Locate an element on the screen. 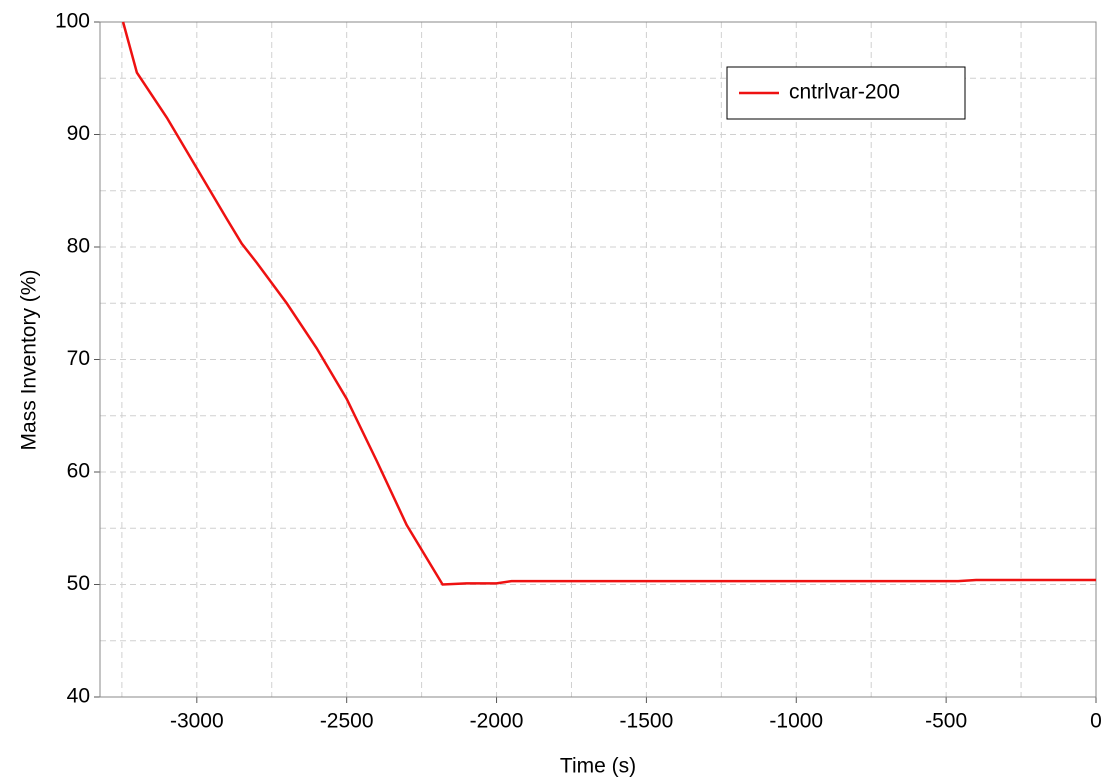 This screenshot has width=1107, height=783. y-tick-label: 50 is located at coordinates (78, 583).